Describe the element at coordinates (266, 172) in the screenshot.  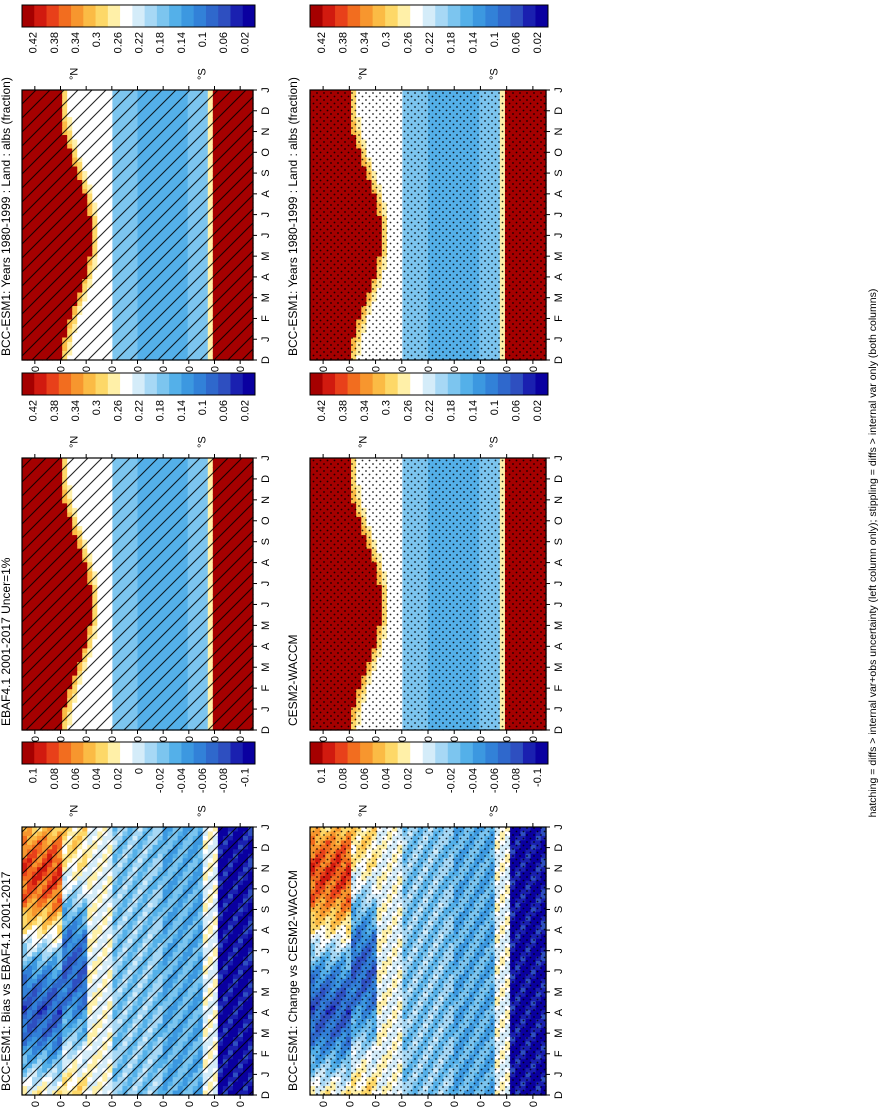
I see `month-tick-label: S` at that location.